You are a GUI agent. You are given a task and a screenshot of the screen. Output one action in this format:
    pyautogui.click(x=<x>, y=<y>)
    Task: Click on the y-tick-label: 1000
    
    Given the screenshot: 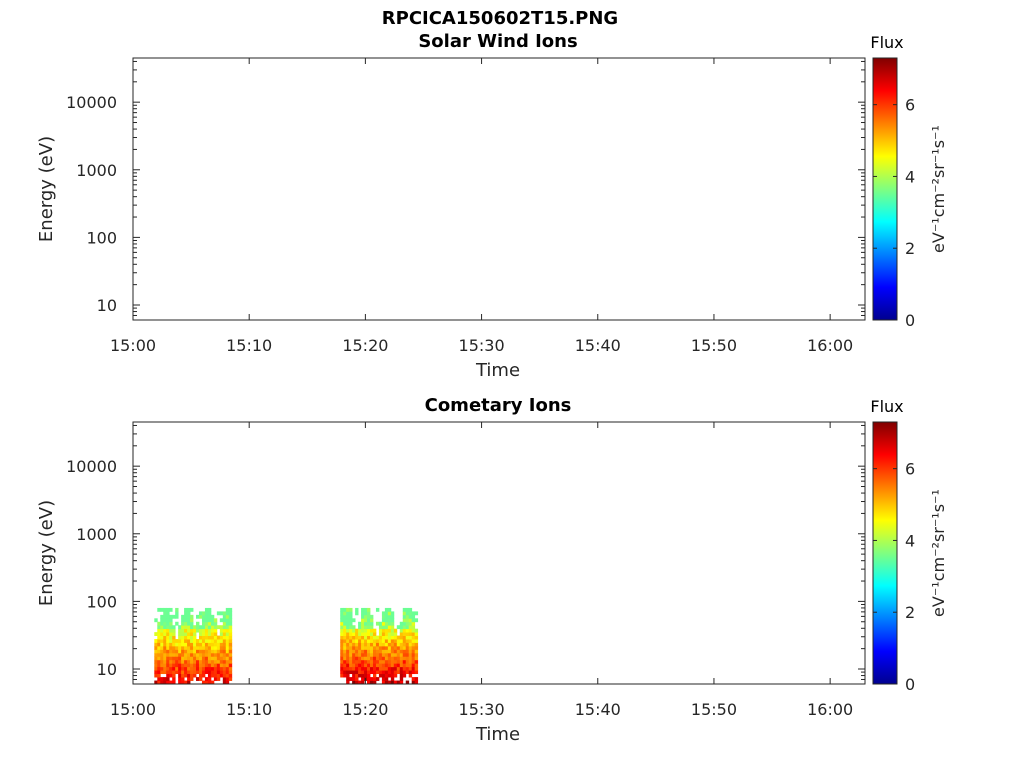 What is the action you would take?
    pyautogui.click(x=96, y=170)
    